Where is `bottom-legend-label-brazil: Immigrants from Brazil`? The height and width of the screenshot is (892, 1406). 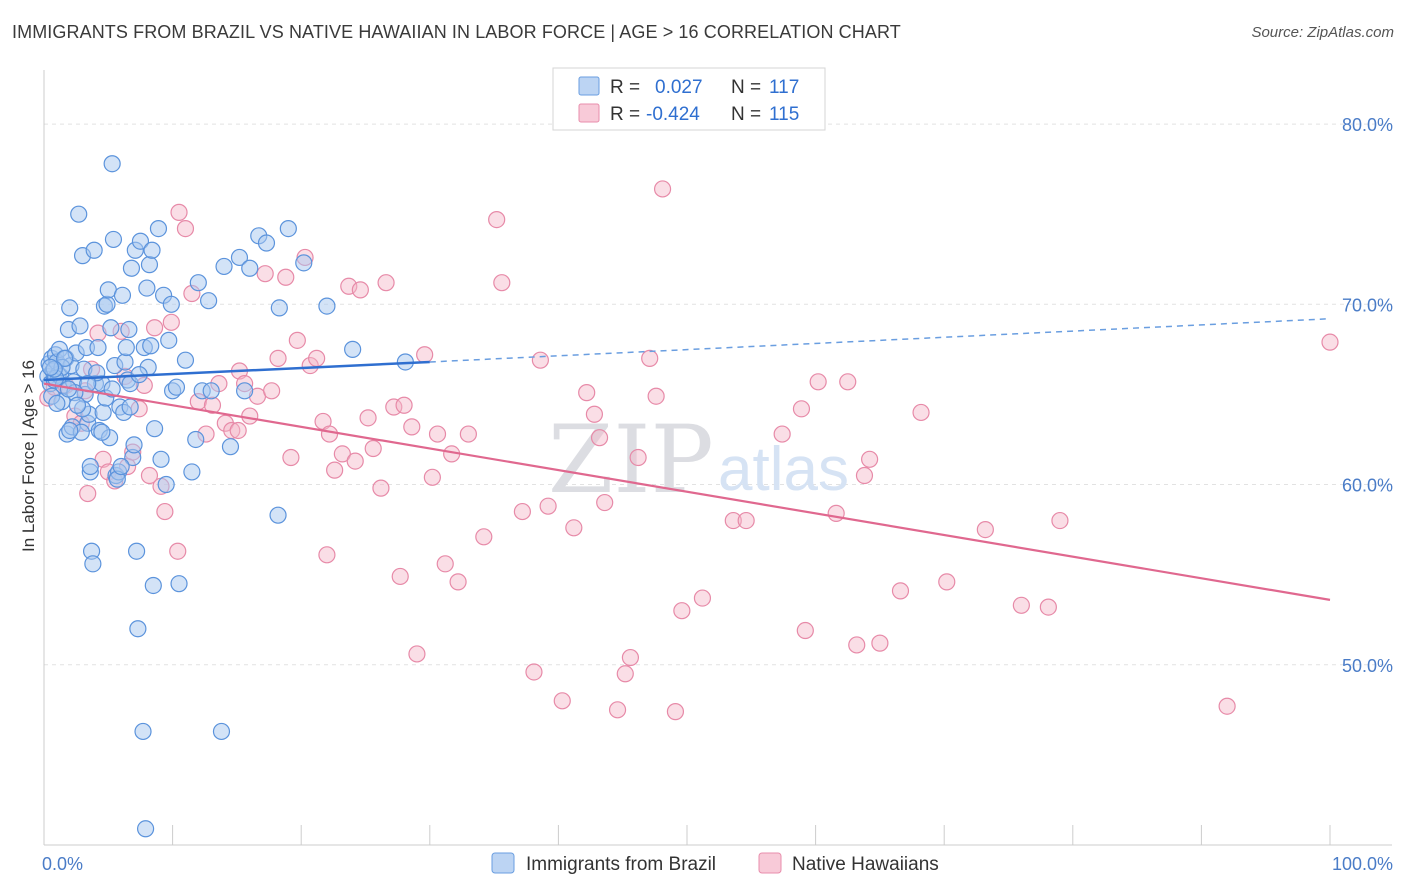 bottom-legend-label-brazil: Immigrants from Brazil is located at coordinates (621, 864).